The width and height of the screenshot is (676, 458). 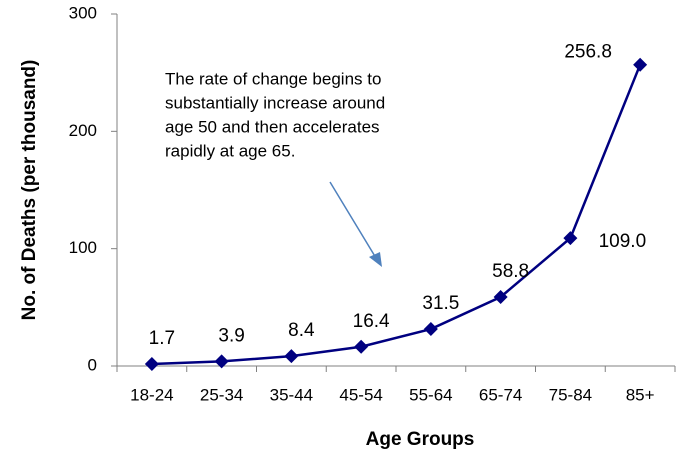 What do you see at coordinates (151, 394) in the screenshot?
I see `x-tick-label: 18-24` at bounding box center [151, 394].